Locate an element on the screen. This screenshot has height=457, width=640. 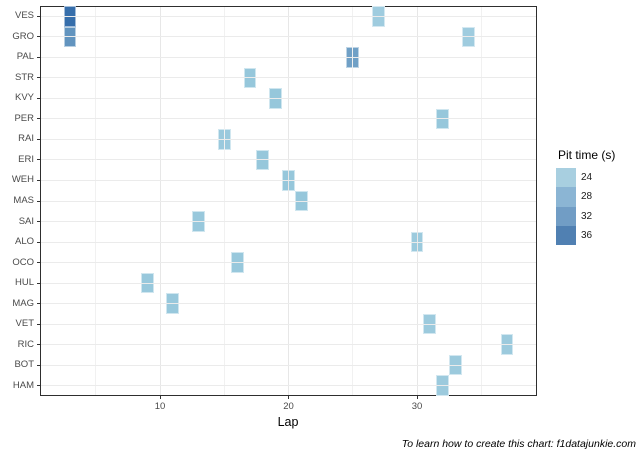
legend-title: Pit time (s) is located at coordinates (587, 155).